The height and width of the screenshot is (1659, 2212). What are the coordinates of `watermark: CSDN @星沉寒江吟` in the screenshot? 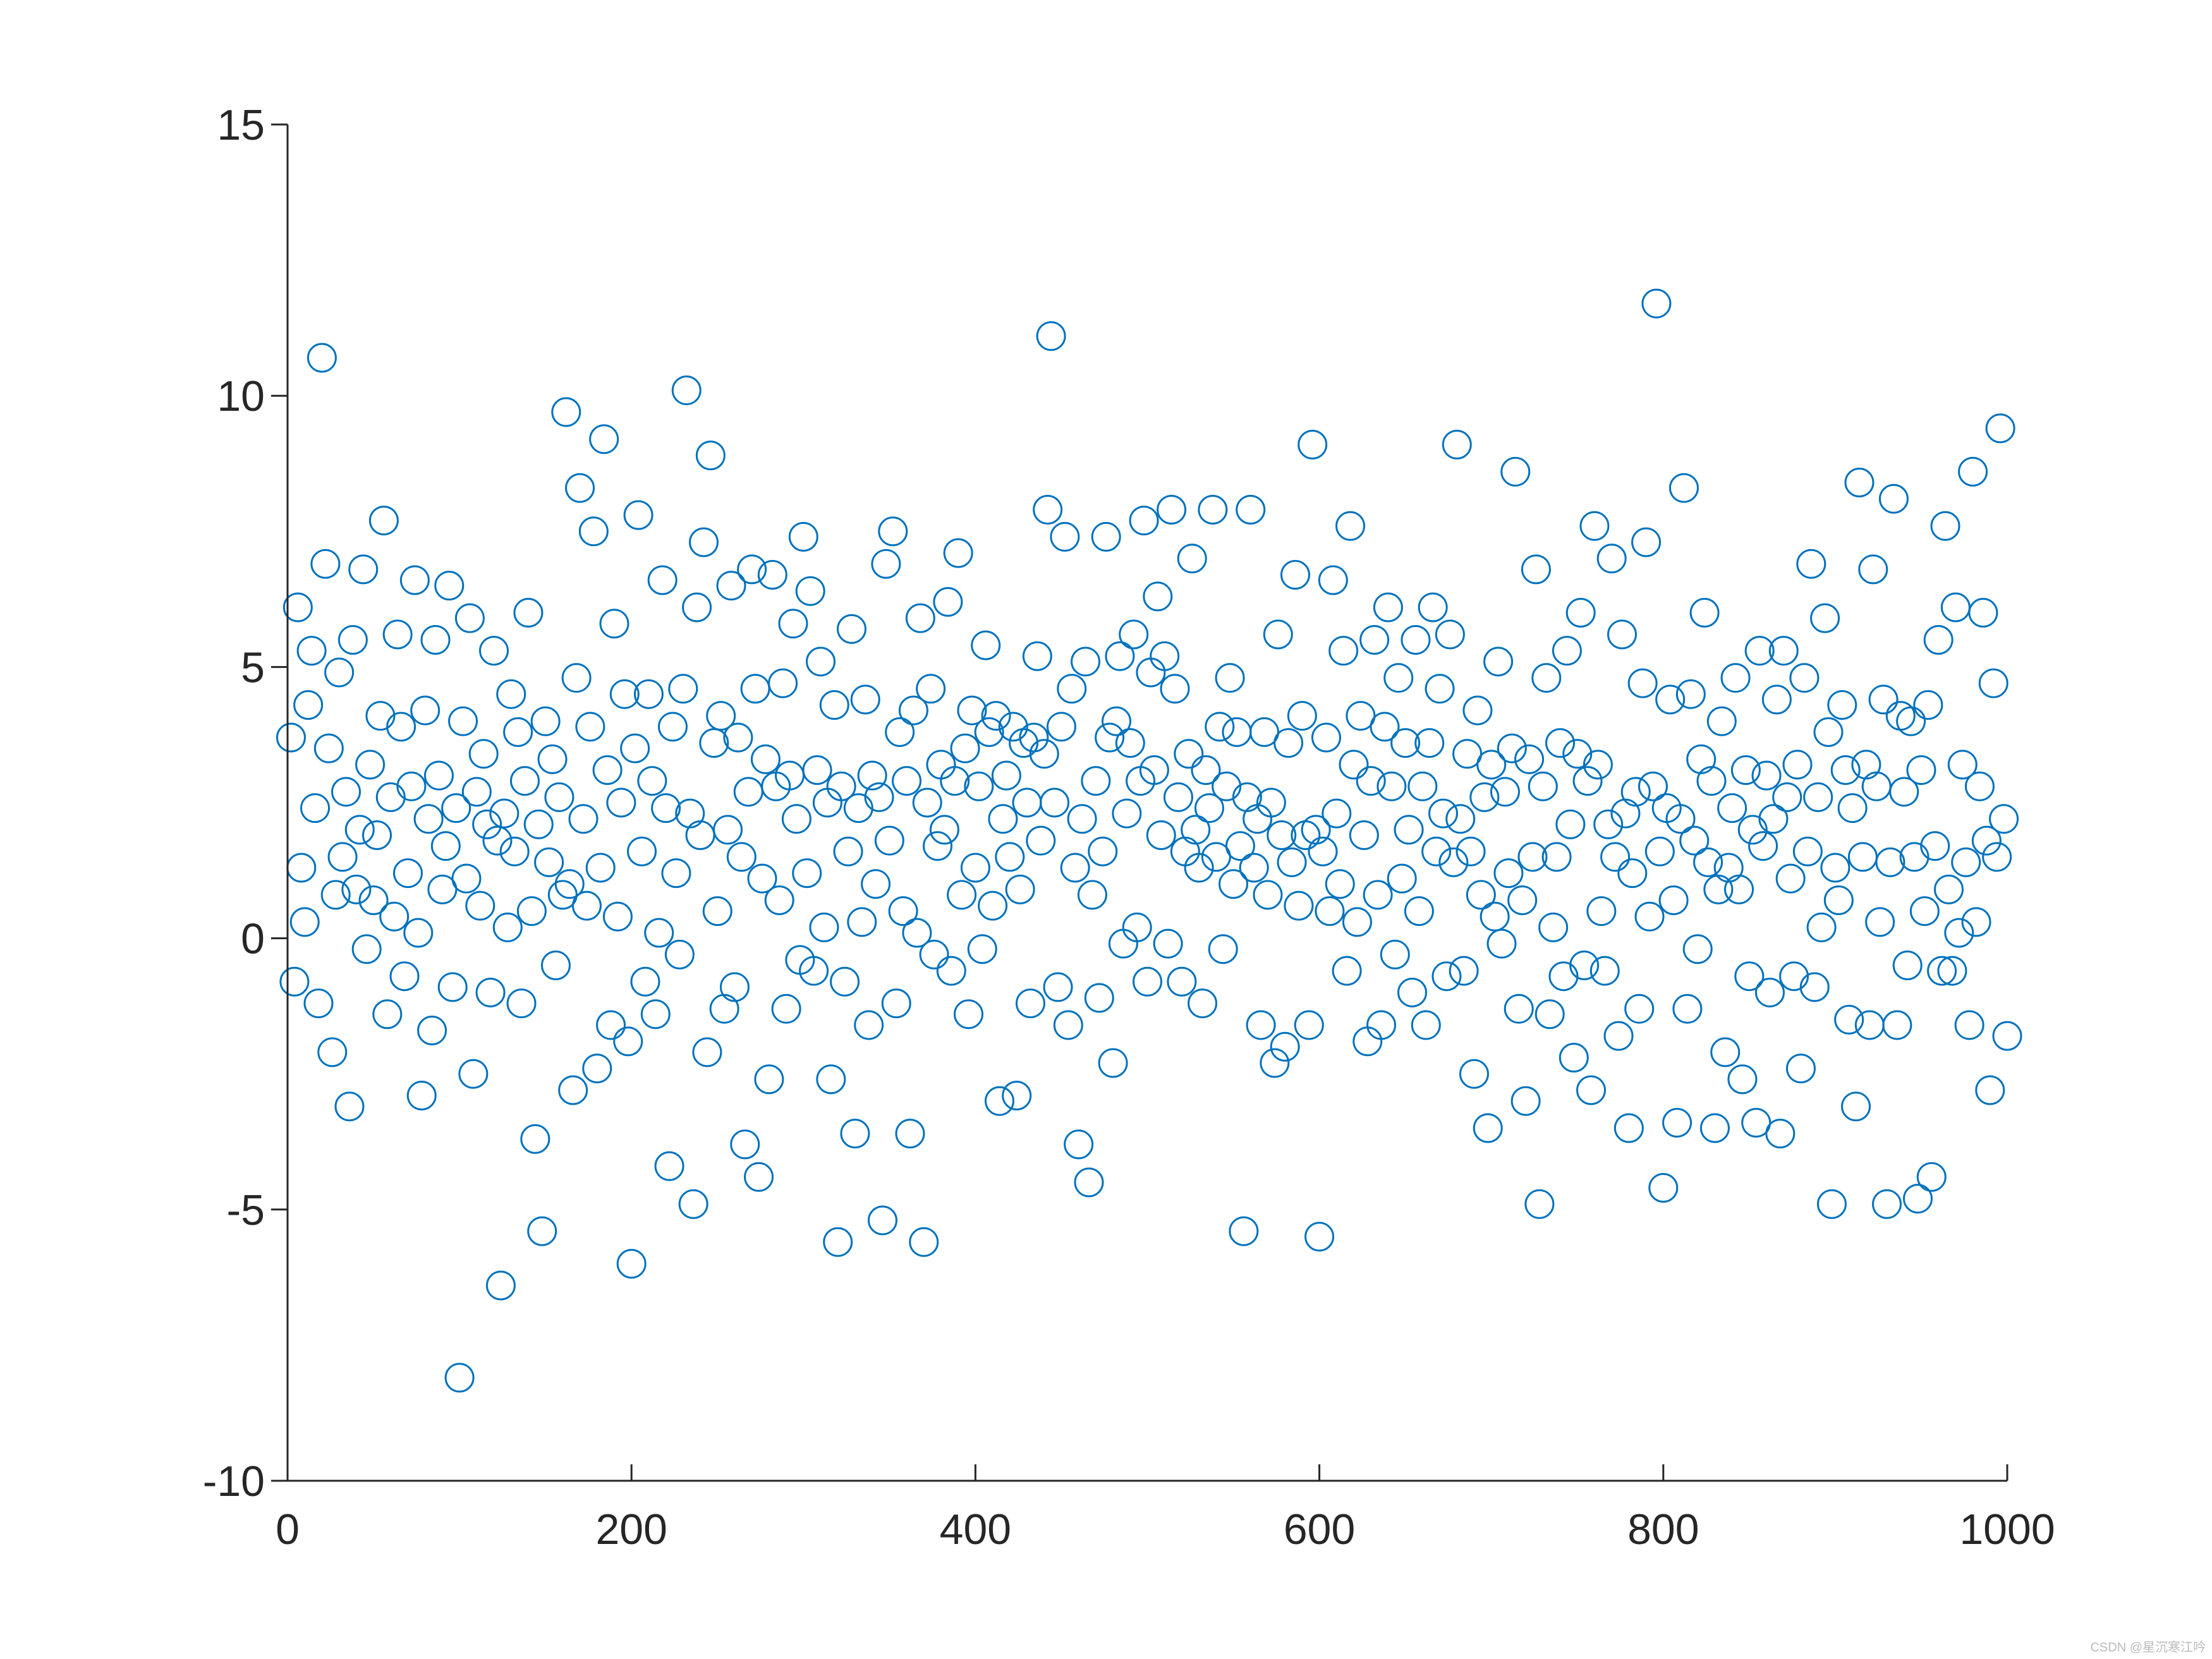 It's located at (2148, 1647).